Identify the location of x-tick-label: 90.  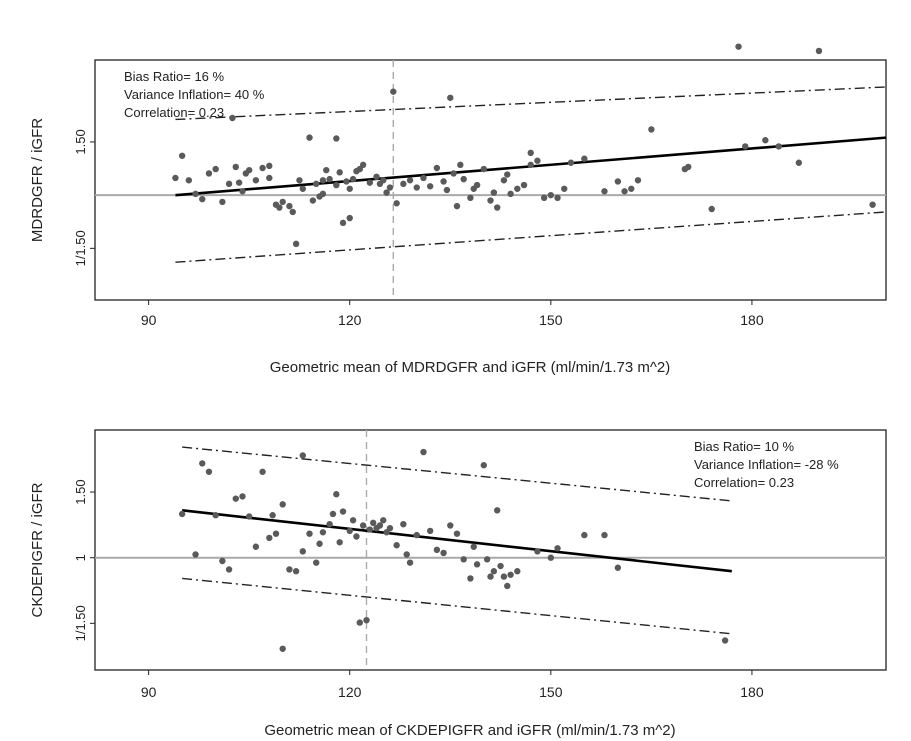
(149, 692).